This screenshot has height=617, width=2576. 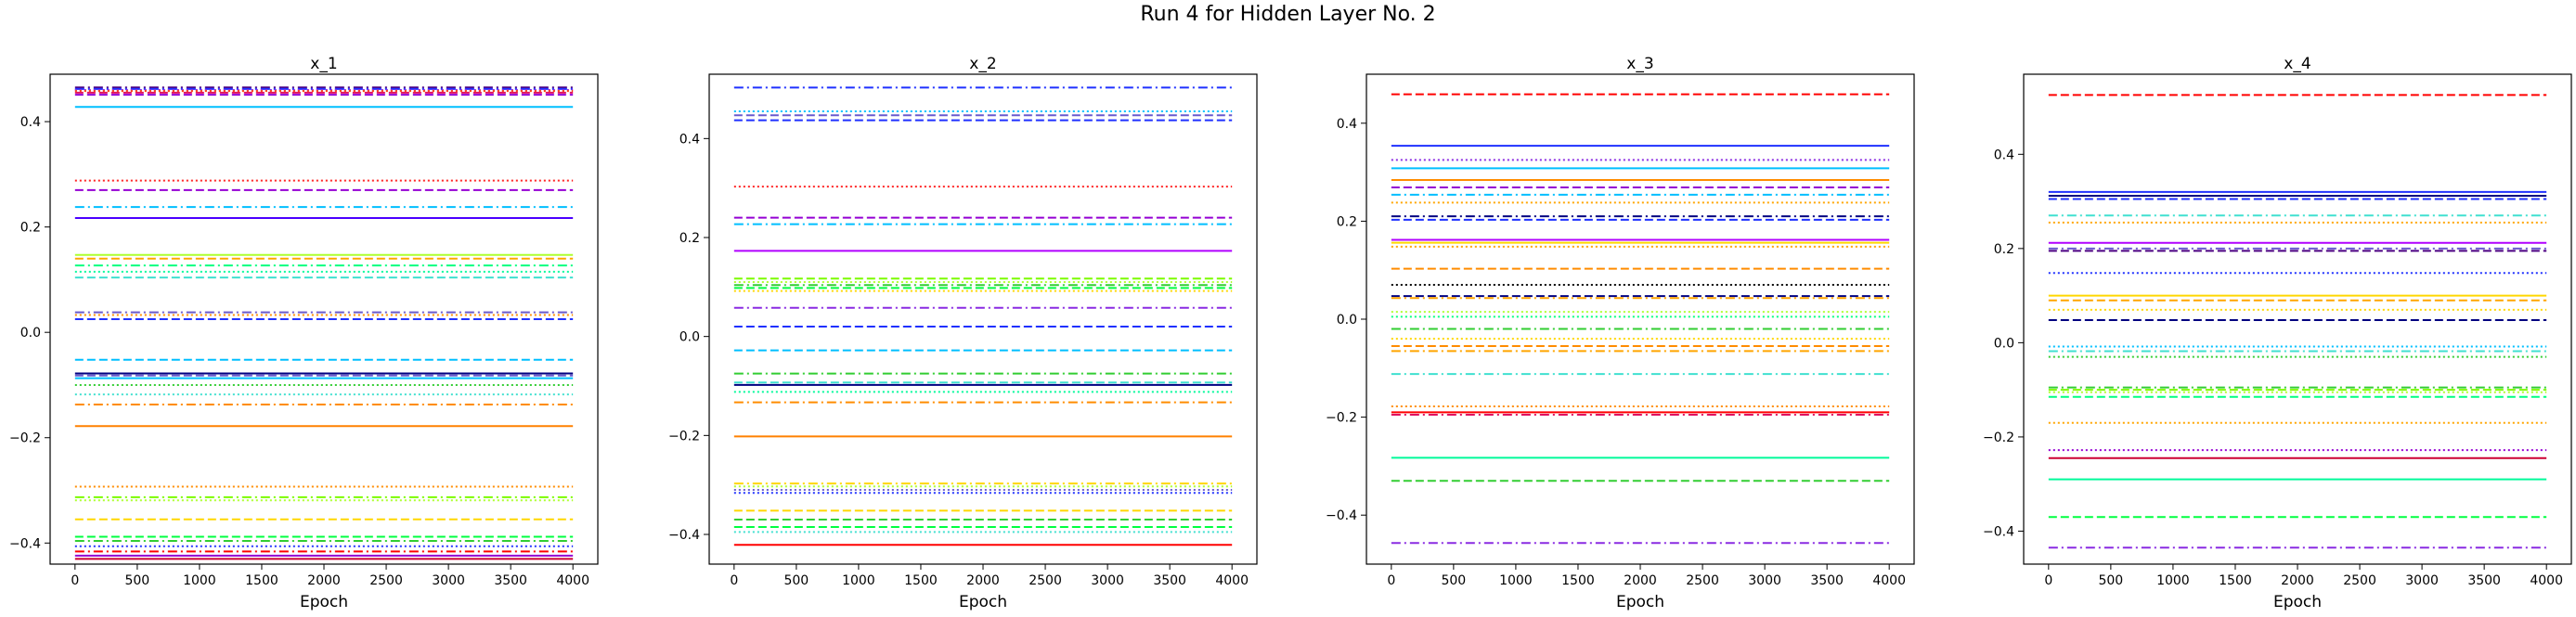 What do you see at coordinates (1288, 14) in the screenshot?
I see `figure-title: Run 4 for Hidden Layer No. 2` at bounding box center [1288, 14].